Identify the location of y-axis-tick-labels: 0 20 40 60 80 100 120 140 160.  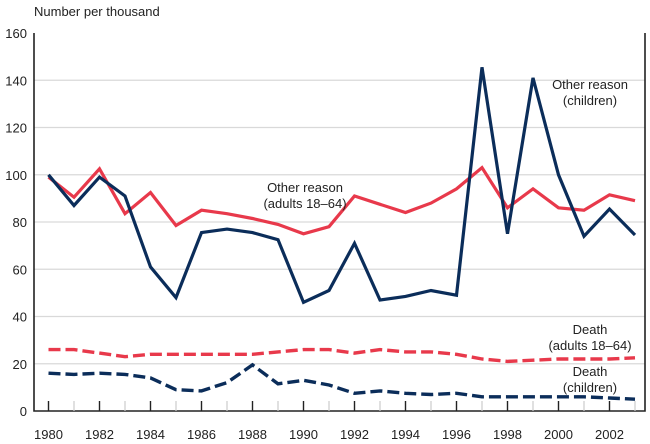
(16, 222).